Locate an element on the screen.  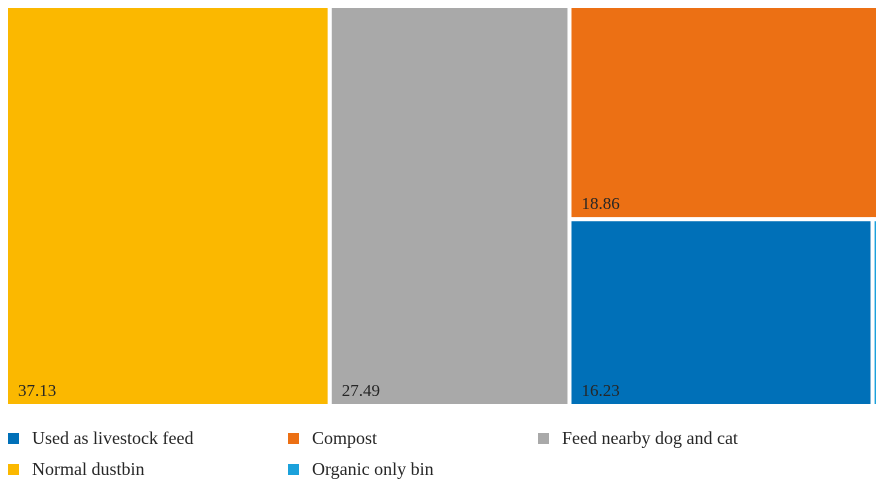
legend-item-normal-dustbin: Normal dustbin is located at coordinates (76, 469).